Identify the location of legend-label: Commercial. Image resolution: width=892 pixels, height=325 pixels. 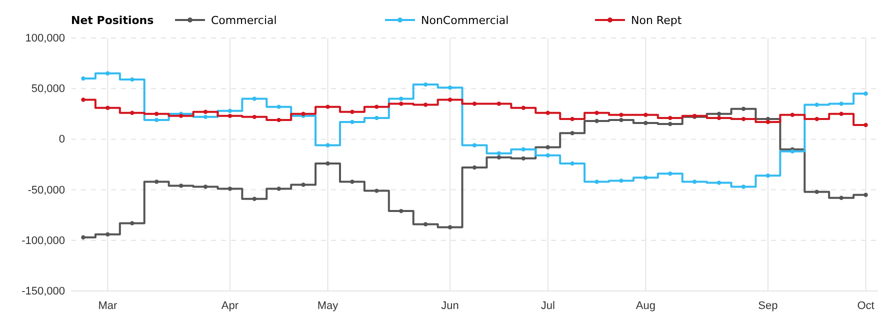
(244, 20).